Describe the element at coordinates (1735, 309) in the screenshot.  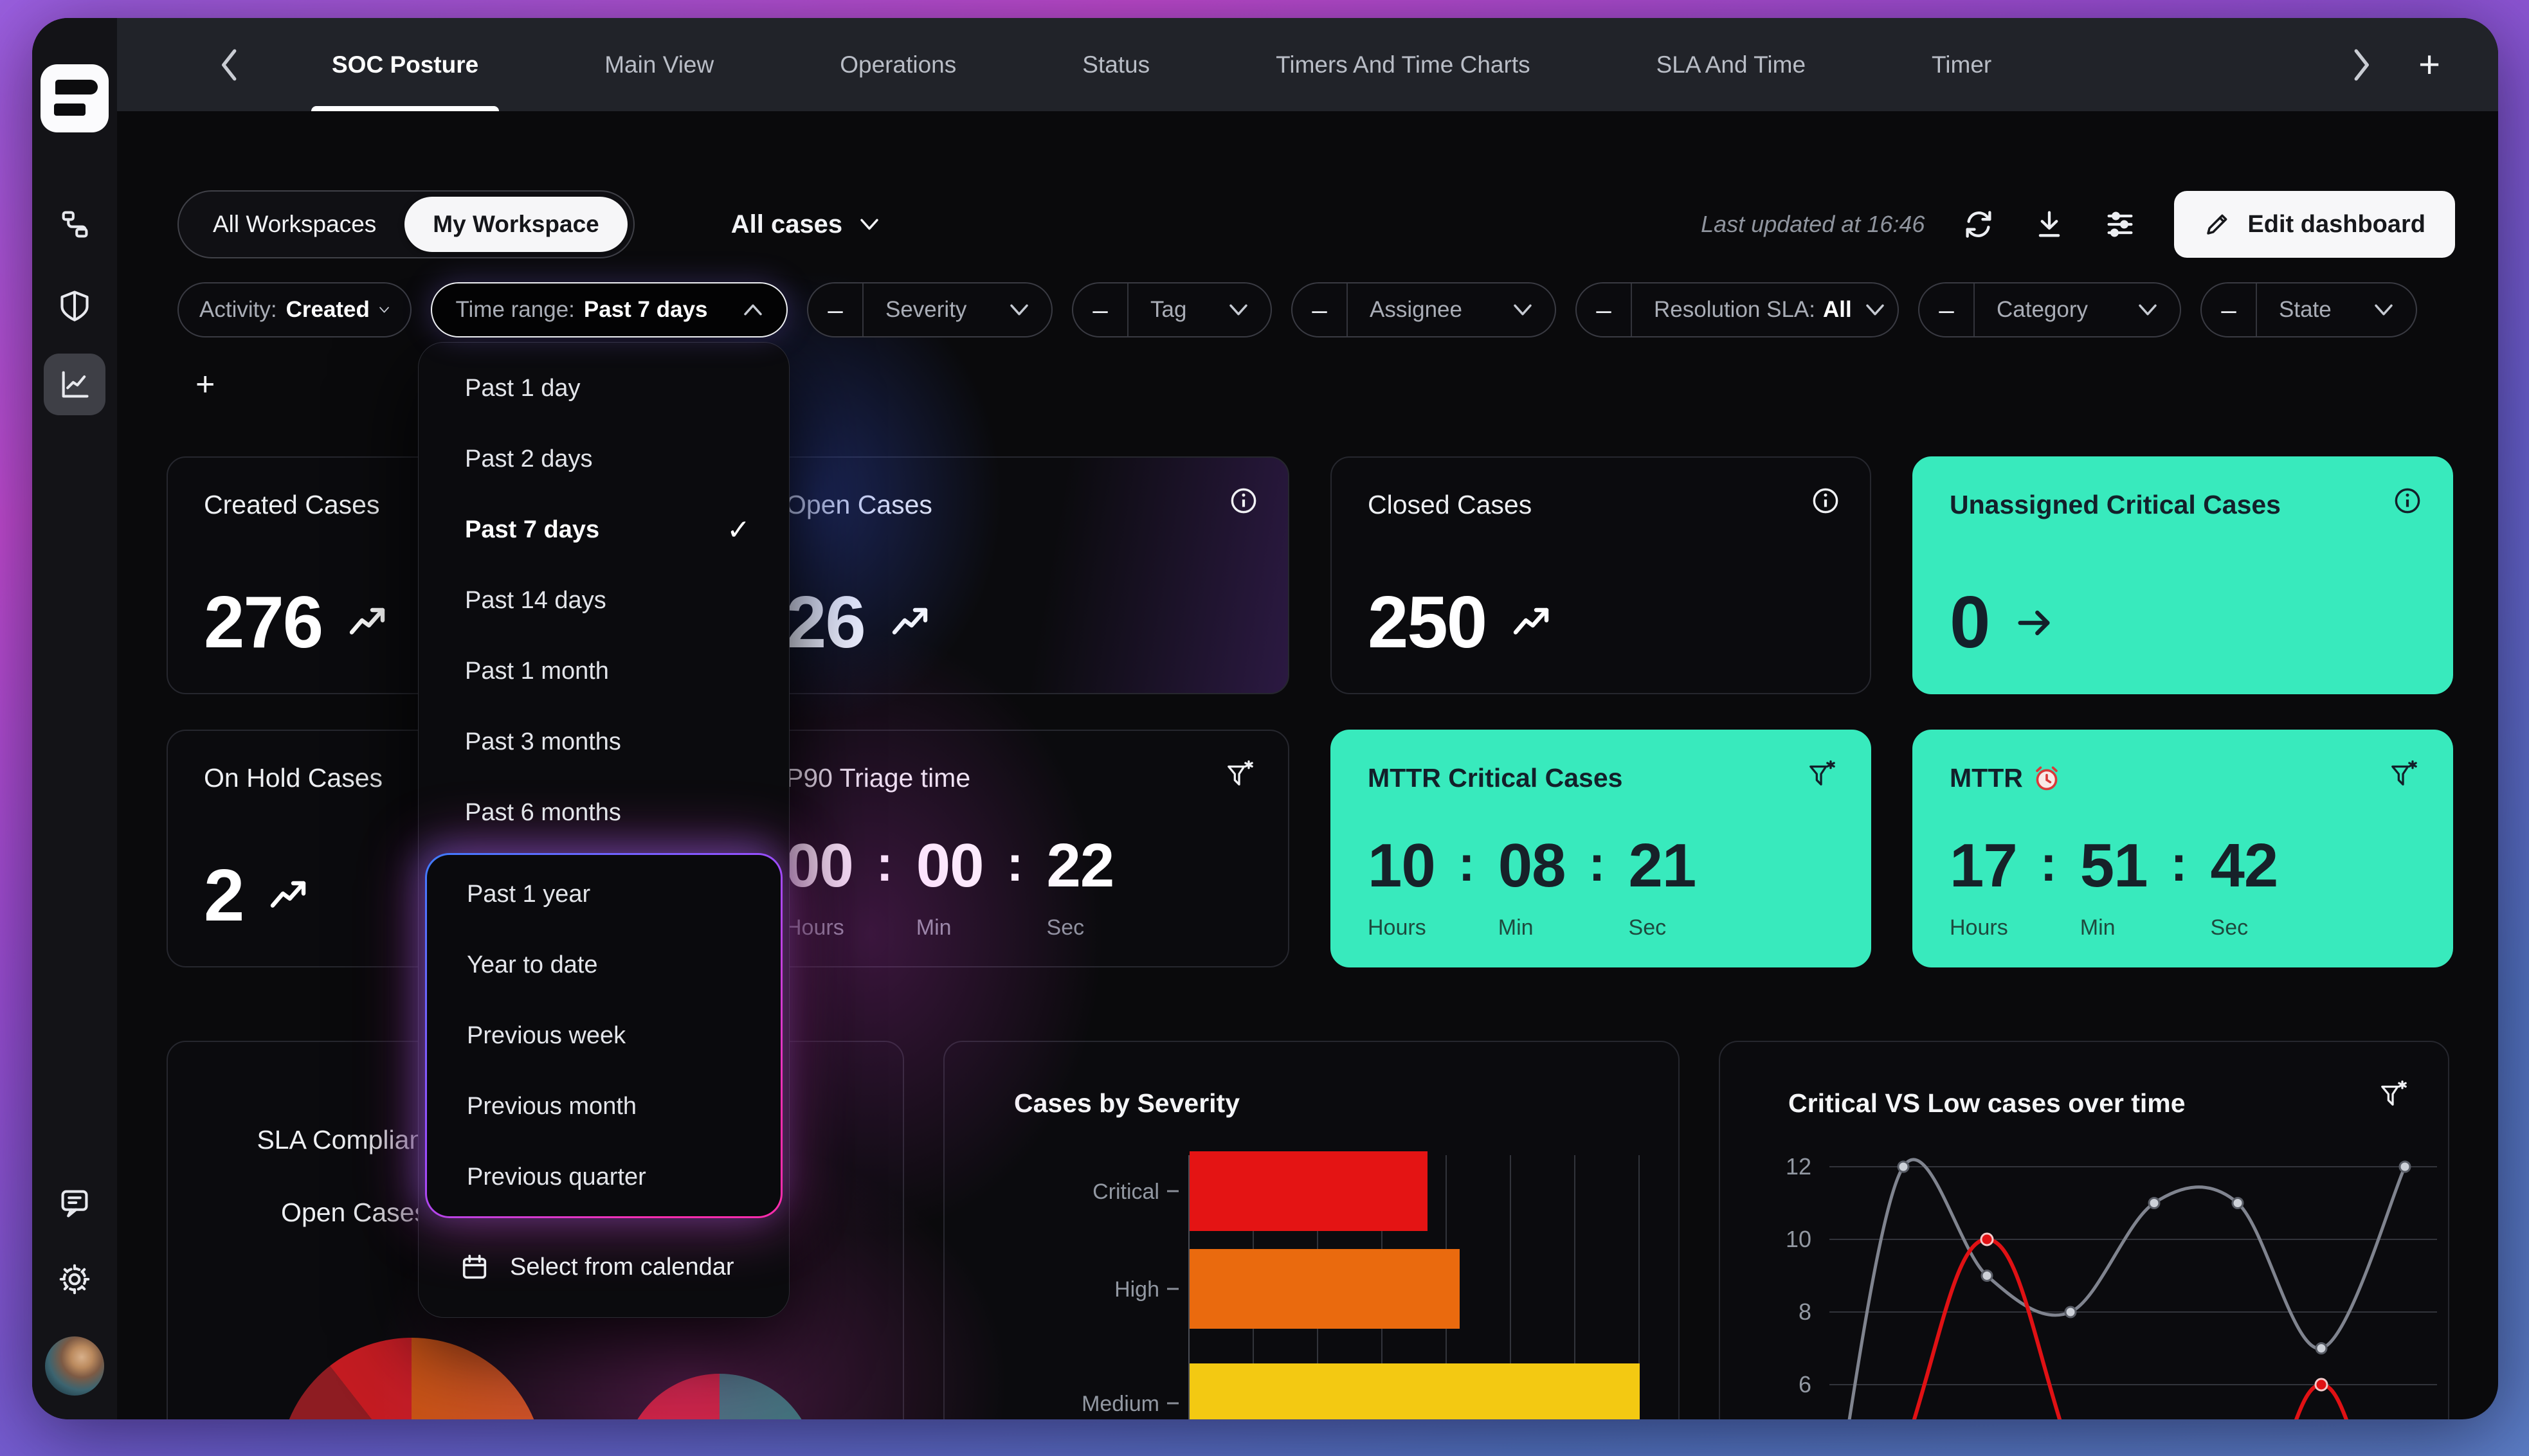
I see `filter-label: Resolution SLA:` at that location.